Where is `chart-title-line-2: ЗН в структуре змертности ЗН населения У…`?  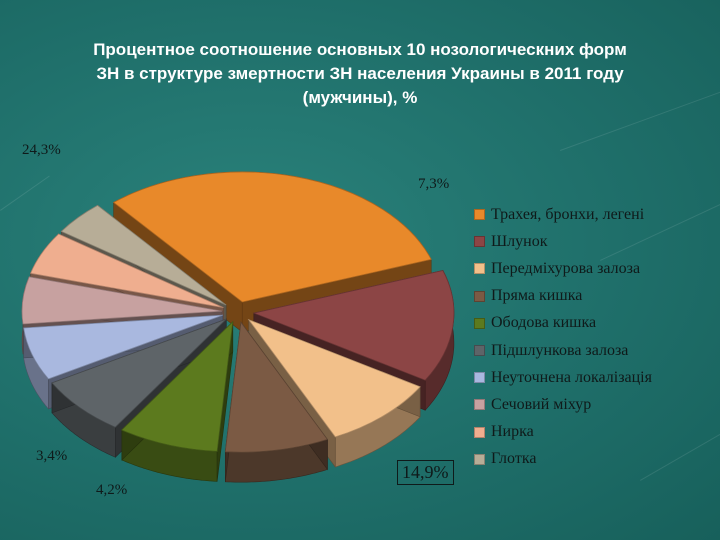
chart-title-line-2: ЗН в структуре змертности ЗН населения У… is located at coordinates (360, 73).